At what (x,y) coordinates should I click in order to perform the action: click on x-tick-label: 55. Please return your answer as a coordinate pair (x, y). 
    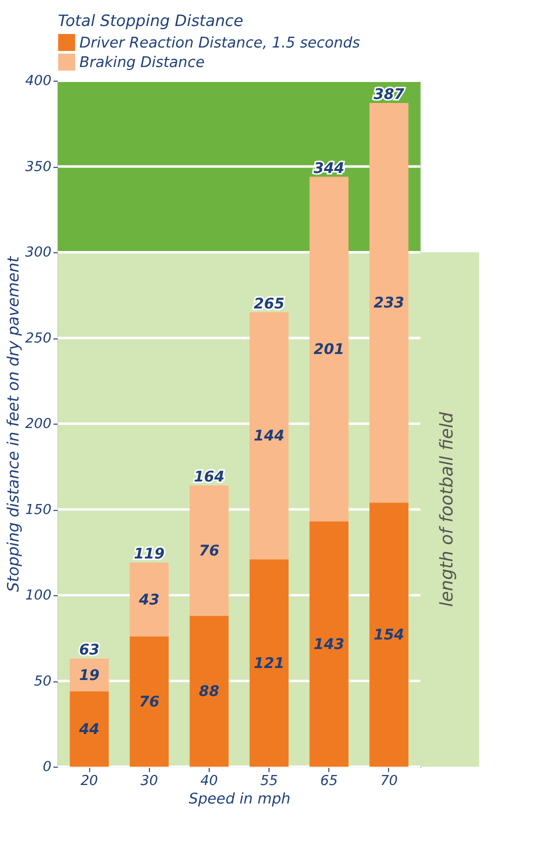
    Looking at the image, I should click on (269, 780).